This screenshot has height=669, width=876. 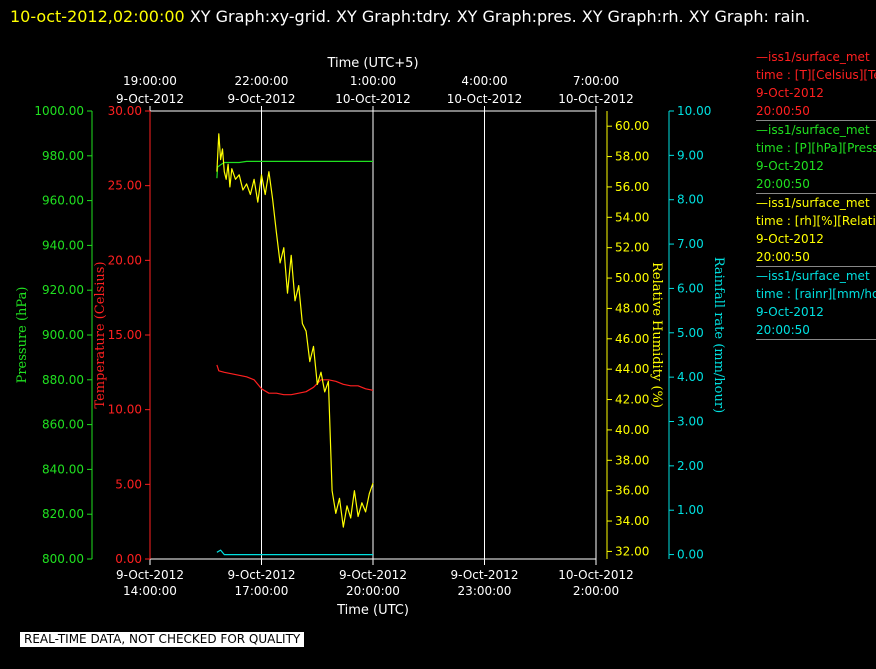 What do you see at coordinates (632, 217) in the screenshot?
I see `rh-tick-label: 54.00` at bounding box center [632, 217].